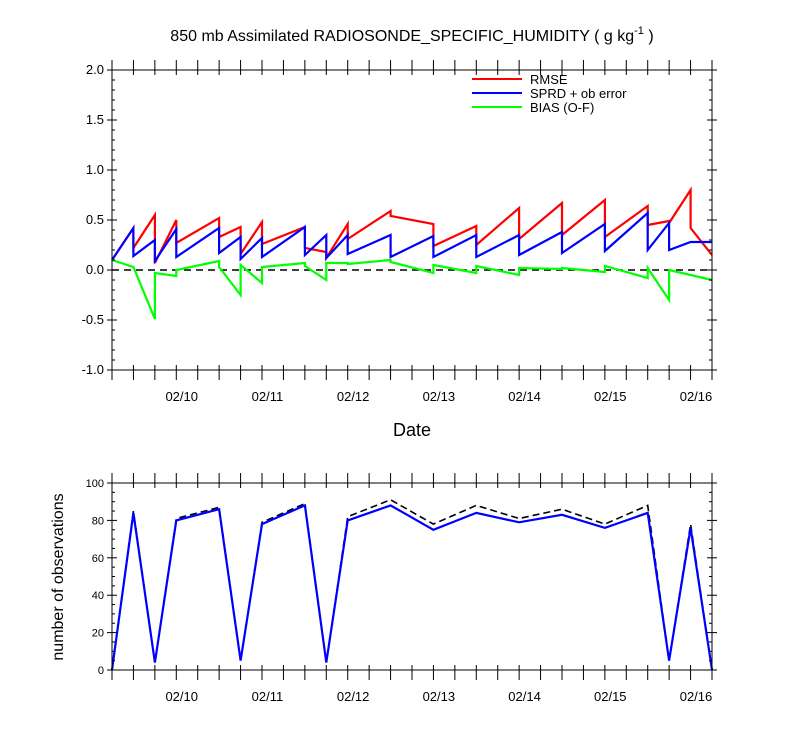  I want to click on bot-y-tick-label: 0, so click(101, 671).